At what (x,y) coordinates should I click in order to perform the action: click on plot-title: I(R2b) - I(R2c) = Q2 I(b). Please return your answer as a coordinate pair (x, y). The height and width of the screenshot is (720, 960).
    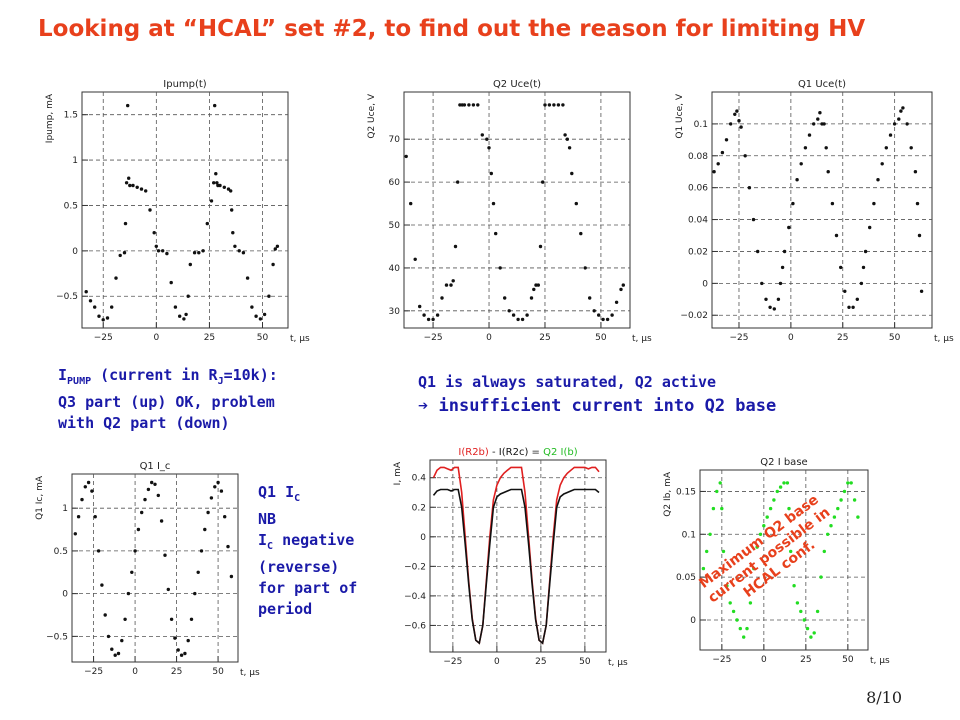
    Looking at the image, I should click on (517, 452).